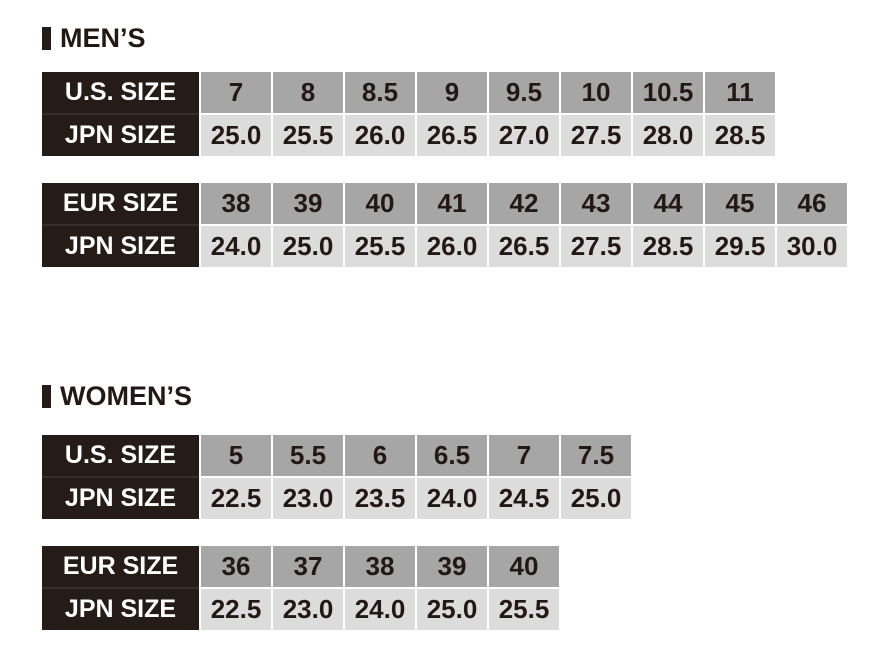  Describe the element at coordinates (668, 135) in the screenshot. I see `size-value-cell: 28.0` at that location.